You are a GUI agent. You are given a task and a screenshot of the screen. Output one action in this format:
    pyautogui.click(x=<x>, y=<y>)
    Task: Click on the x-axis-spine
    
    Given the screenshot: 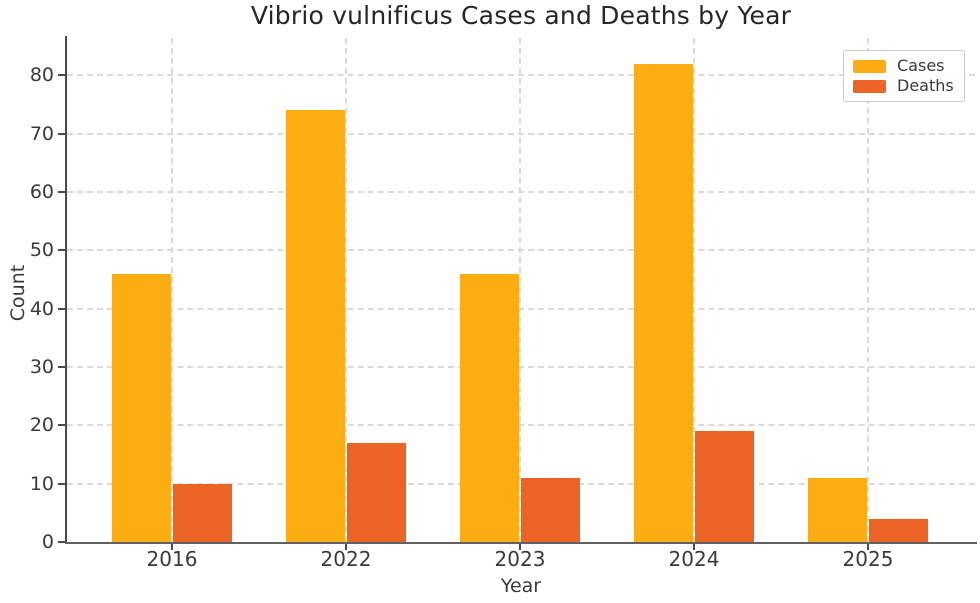 What is the action you would take?
    pyautogui.click(x=521, y=543)
    